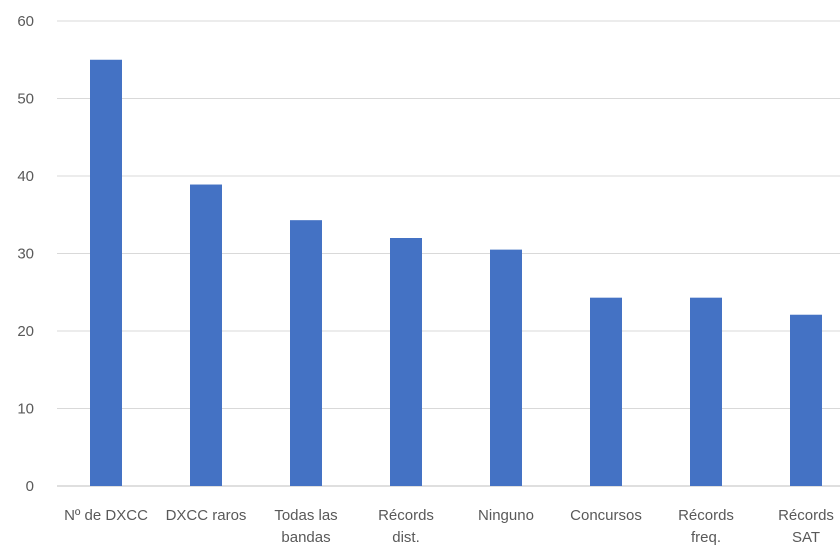 This screenshot has height=550, width=840. I want to click on x-tick-label: DXCC raros, so click(206, 515).